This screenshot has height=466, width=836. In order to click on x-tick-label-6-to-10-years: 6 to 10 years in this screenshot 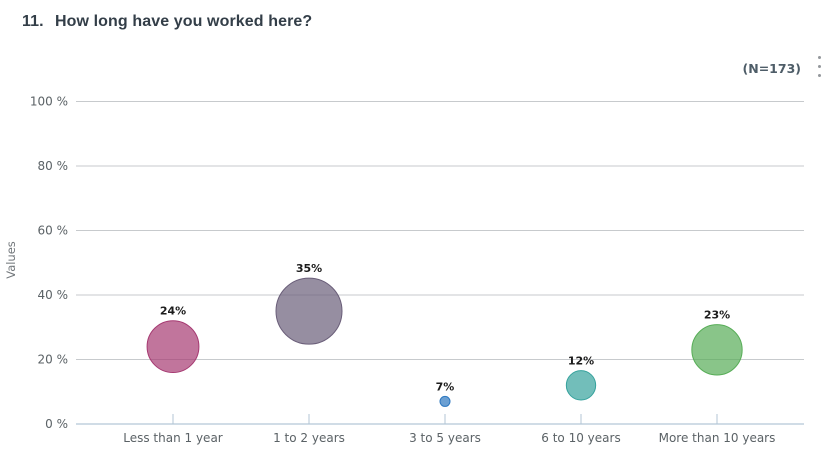, I will do `click(580, 438)`.